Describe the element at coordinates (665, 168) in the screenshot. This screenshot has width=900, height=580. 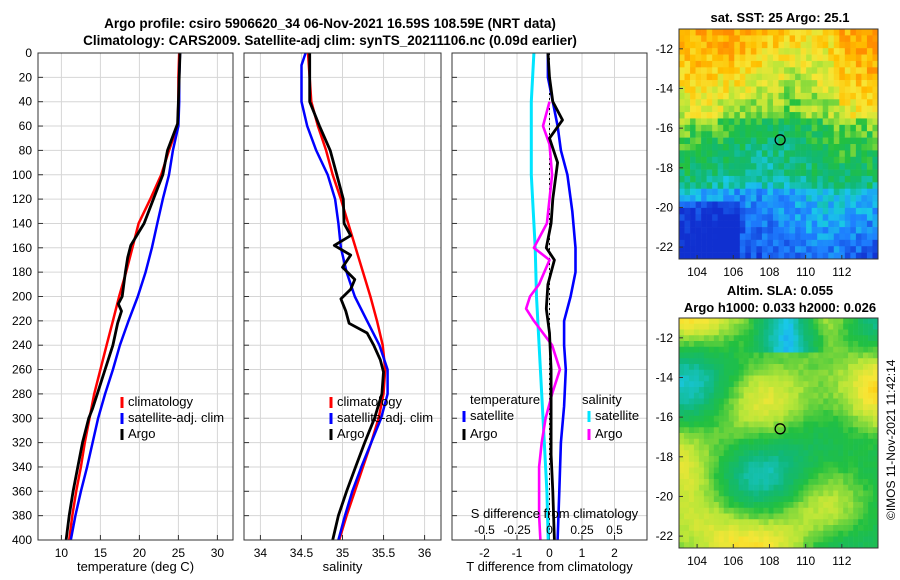
I see `map-y-tick-label: -18` at that location.